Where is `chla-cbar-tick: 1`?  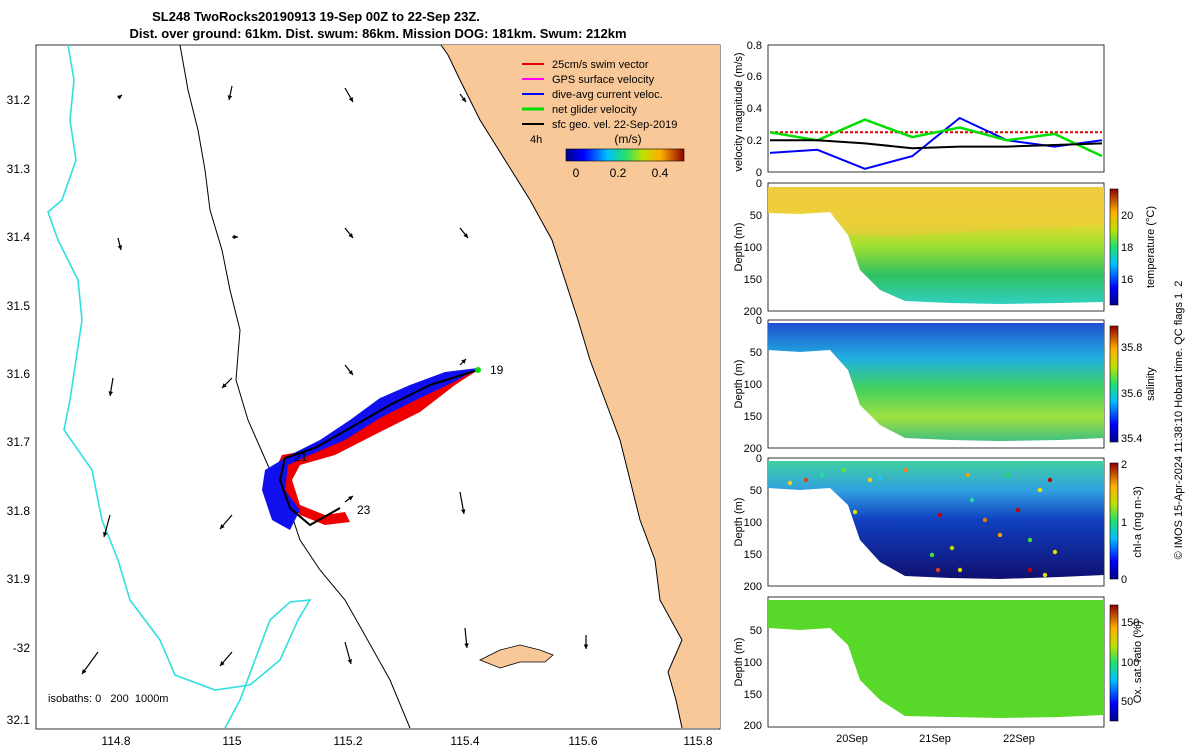
chla-cbar-tick: 1 is located at coordinates (1124, 523).